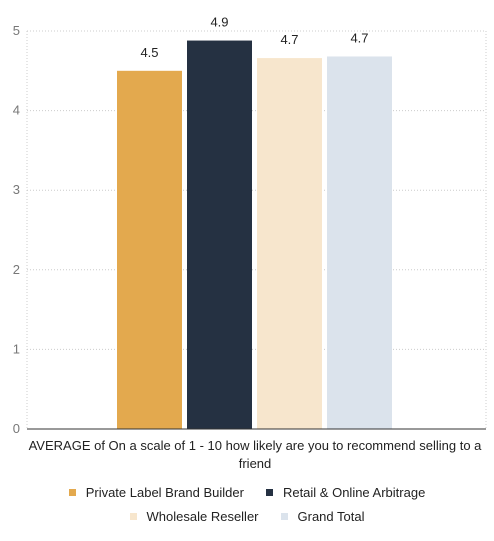  Describe the element at coordinates (16, 189) in the screenshot. I see `y-tick-label: 3` at that location.